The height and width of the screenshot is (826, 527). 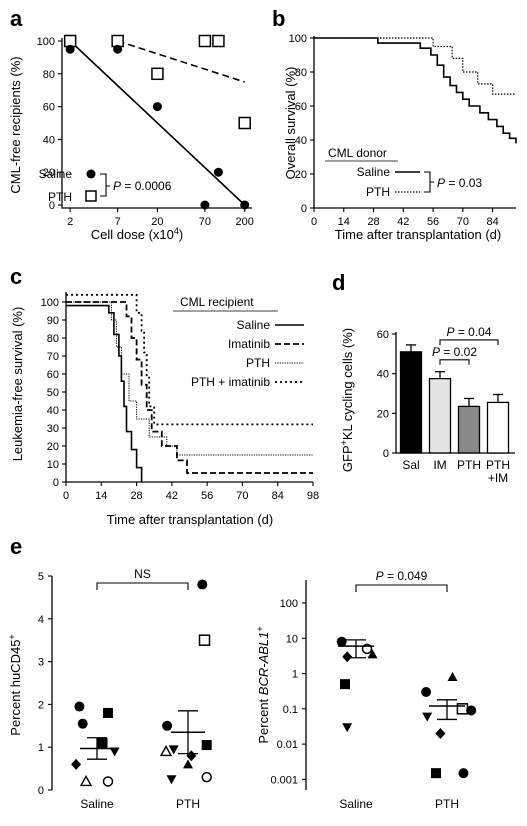 I want to click on panel-b-xtick-label: 14, so click(x=344, y=222).